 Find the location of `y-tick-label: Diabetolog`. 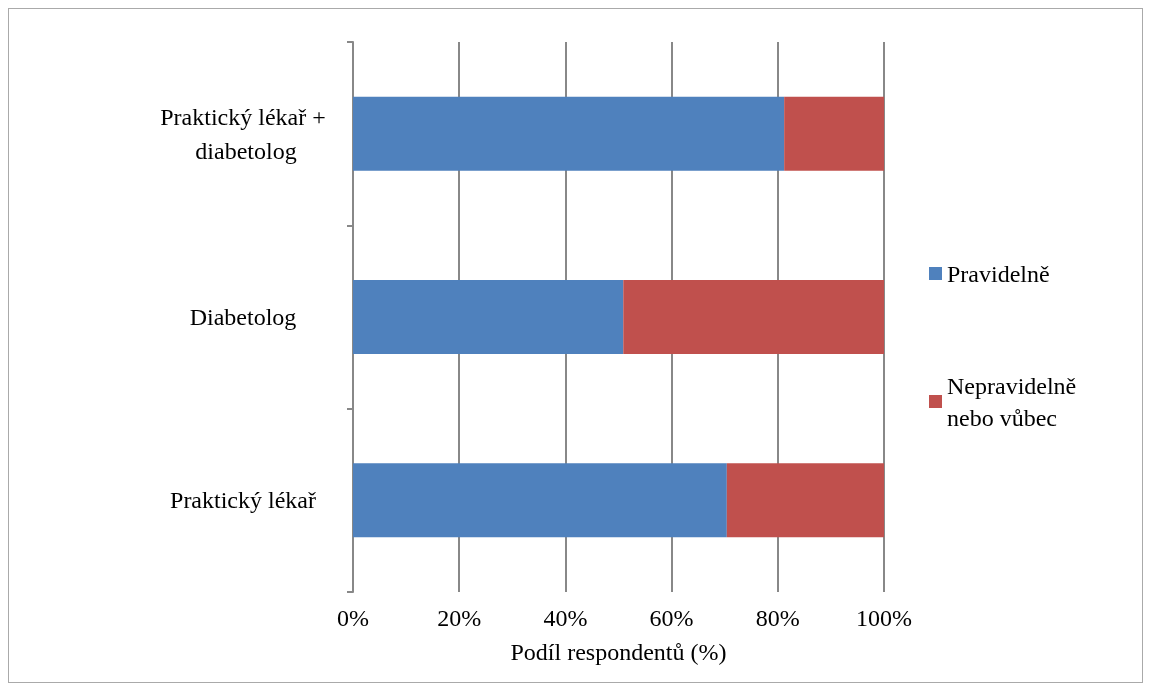

y-tick-label: Diabetolog is located at coordinates (243, 317).